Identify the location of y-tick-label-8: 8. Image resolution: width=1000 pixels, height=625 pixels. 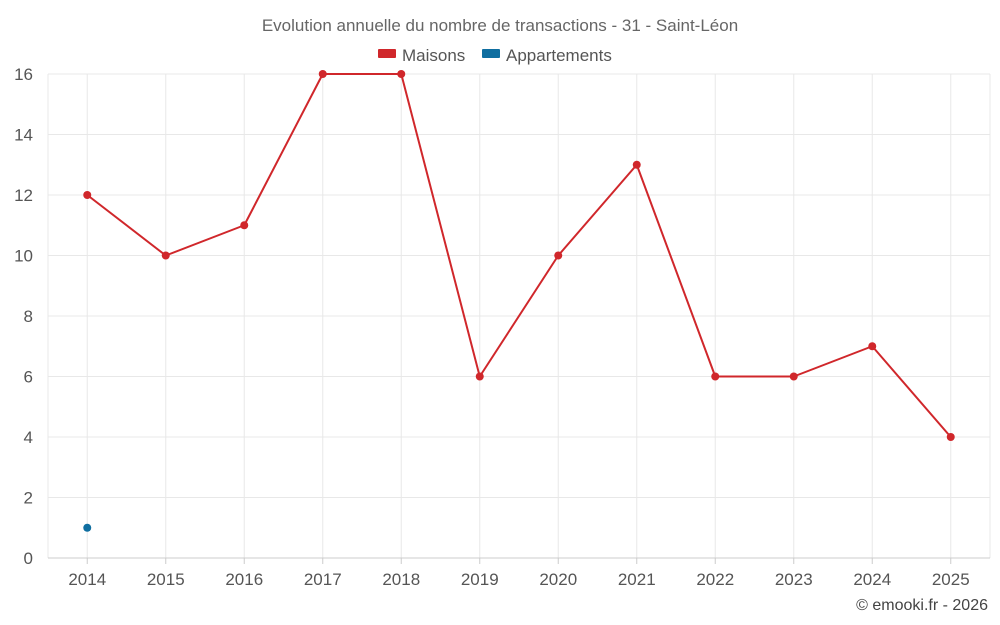
(28, 316).